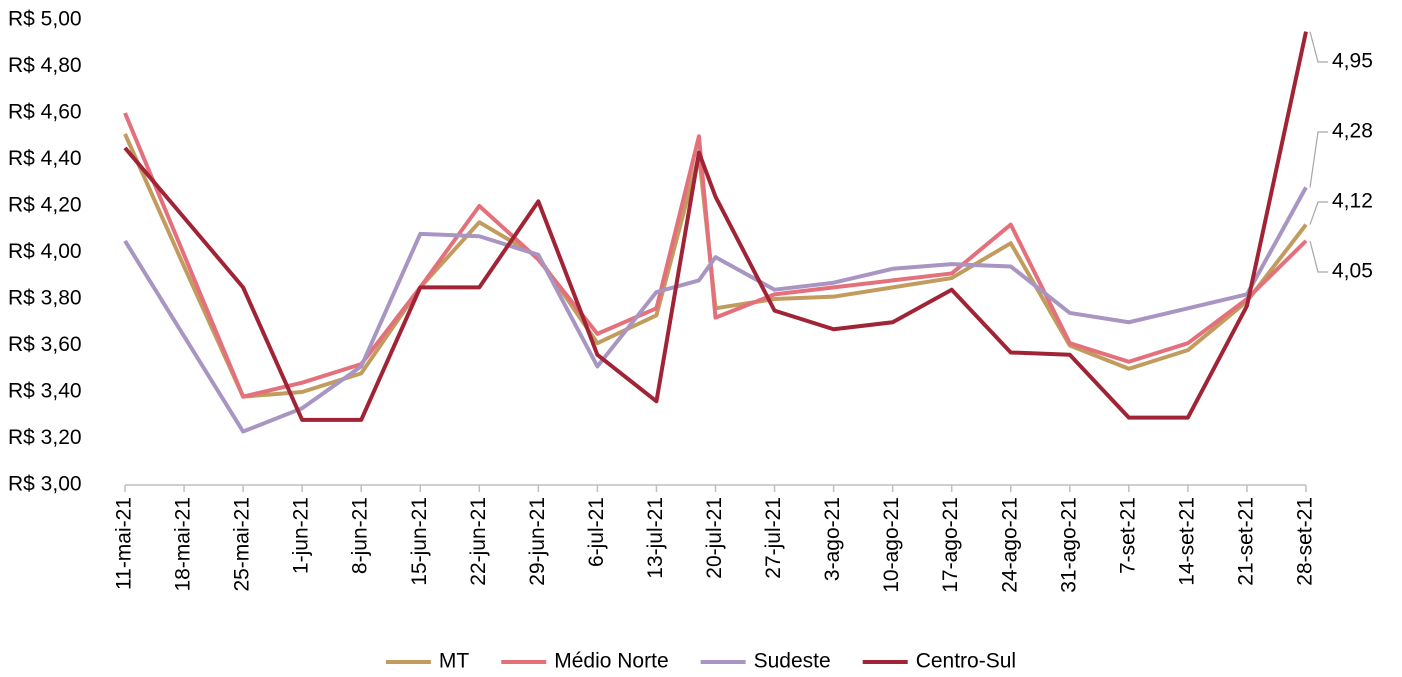  I want to click on x-tick-label: 21-set-21, so click(1245, 541).